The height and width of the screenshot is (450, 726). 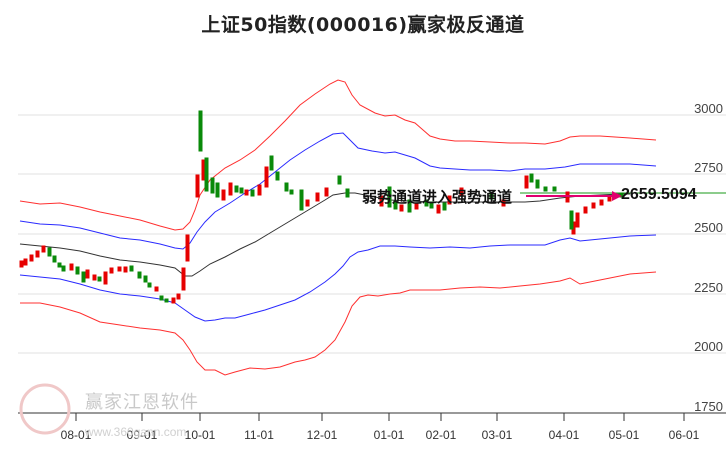 What do you see at coordinates (142, 402) in the screenshot?
I see `watermark-name: 赢家江恩软件` at bounding box center [142, 402].